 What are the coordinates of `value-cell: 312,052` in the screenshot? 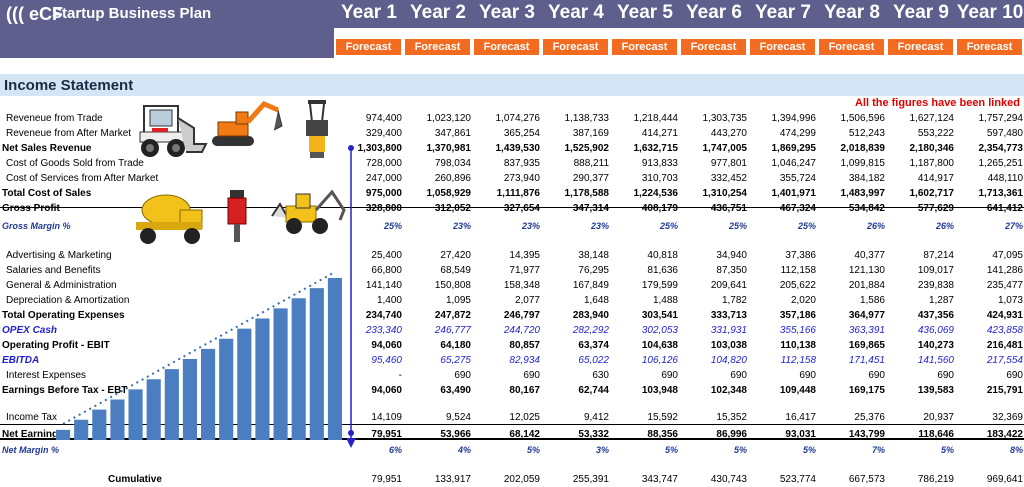 It's located at (452, 208).